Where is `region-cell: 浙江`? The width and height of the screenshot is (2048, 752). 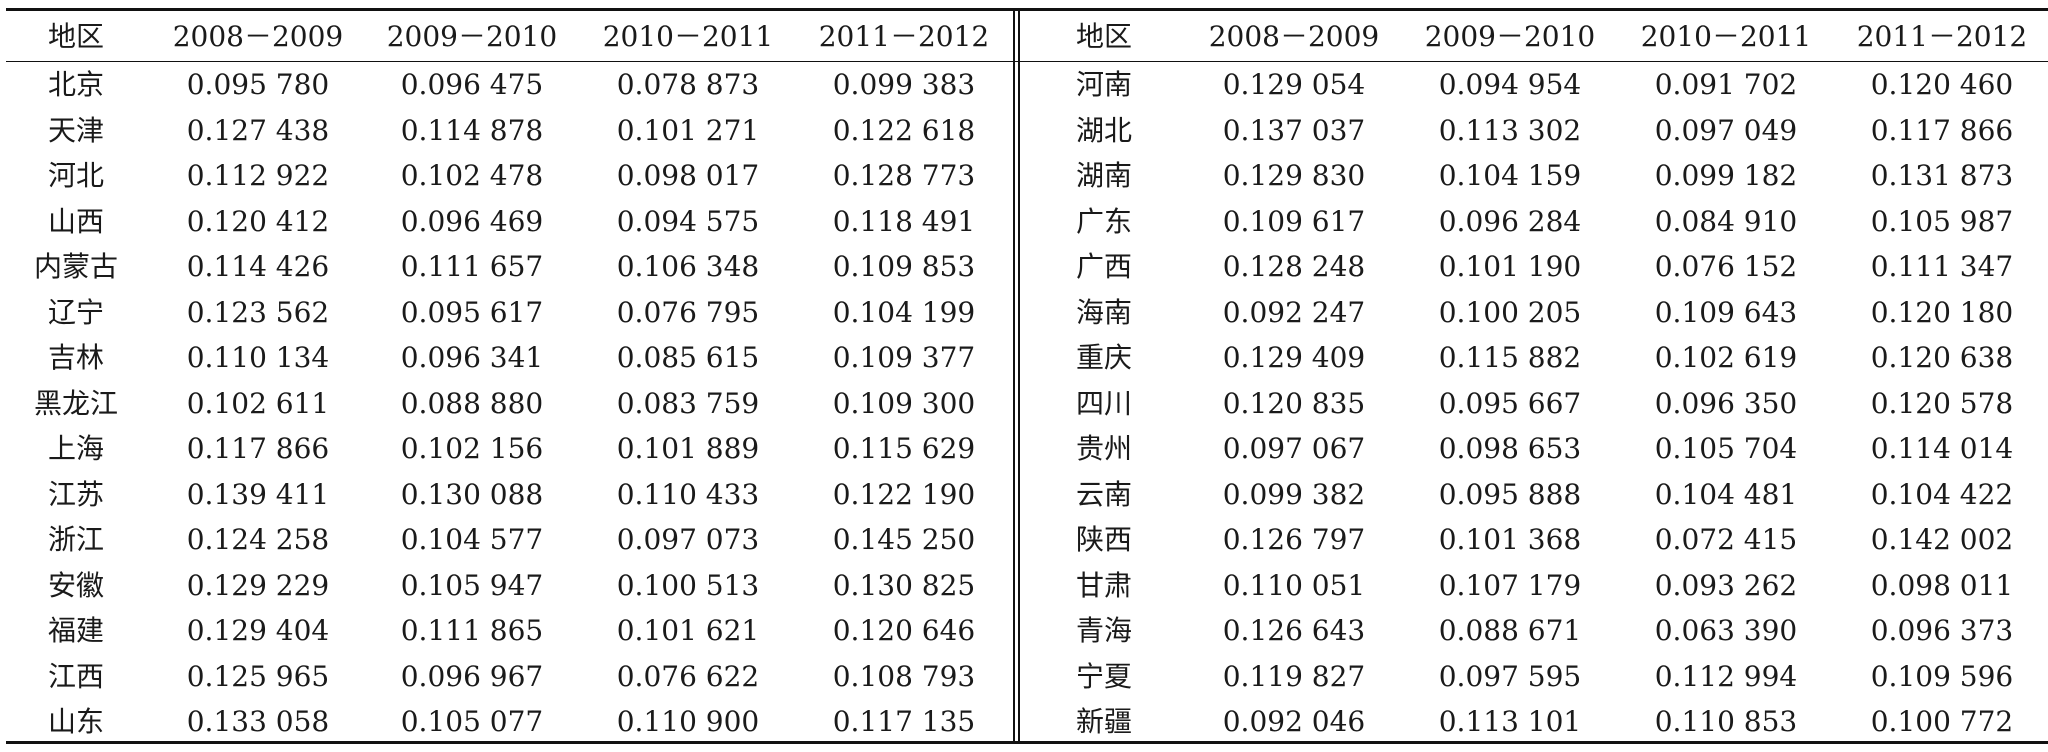
region-cell: 浙江 is located at coordinates (75, 539).